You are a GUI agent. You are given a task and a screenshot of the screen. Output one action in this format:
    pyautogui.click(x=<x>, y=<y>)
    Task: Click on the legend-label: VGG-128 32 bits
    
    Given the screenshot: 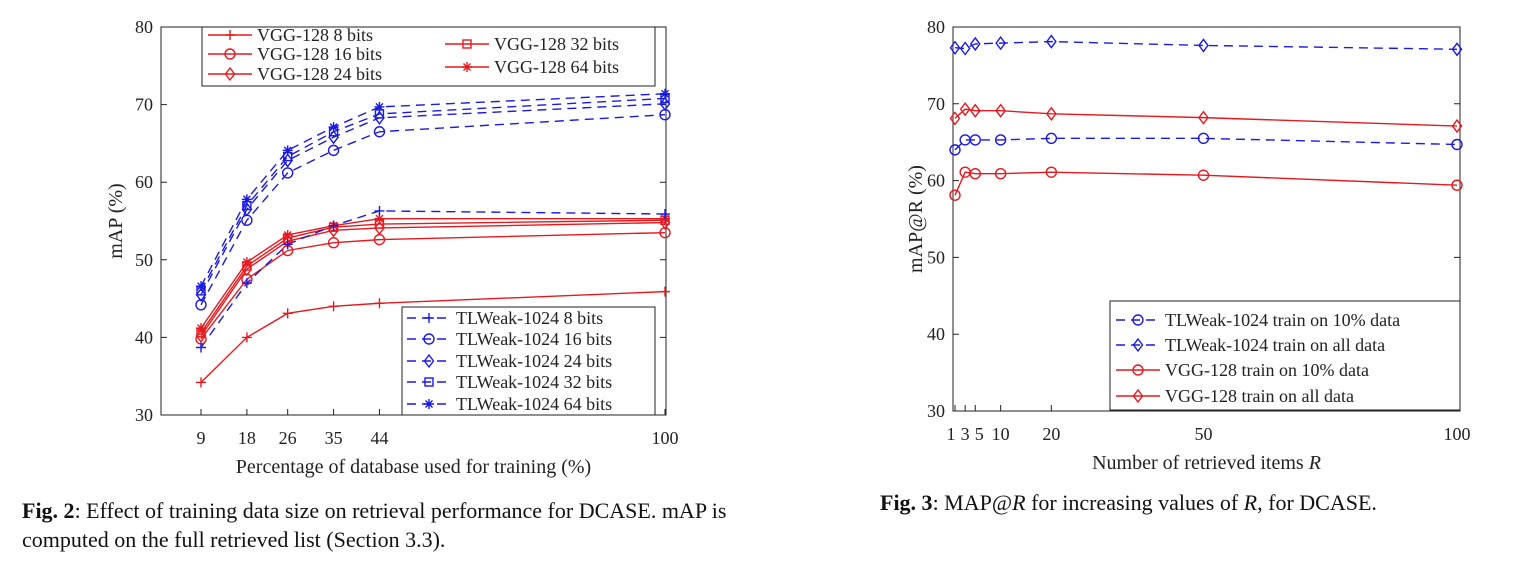 What is the action you would take?
    pyautogui.click(x=556, y=44)
    